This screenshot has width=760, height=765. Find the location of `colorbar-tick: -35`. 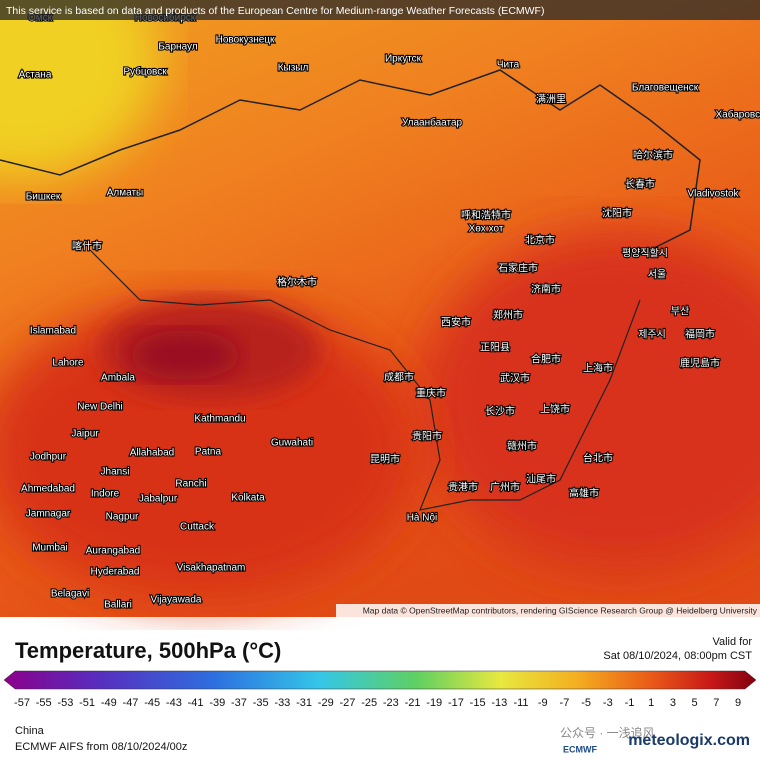

colorbar-tick: -35 is located at coordinates (261, 703).